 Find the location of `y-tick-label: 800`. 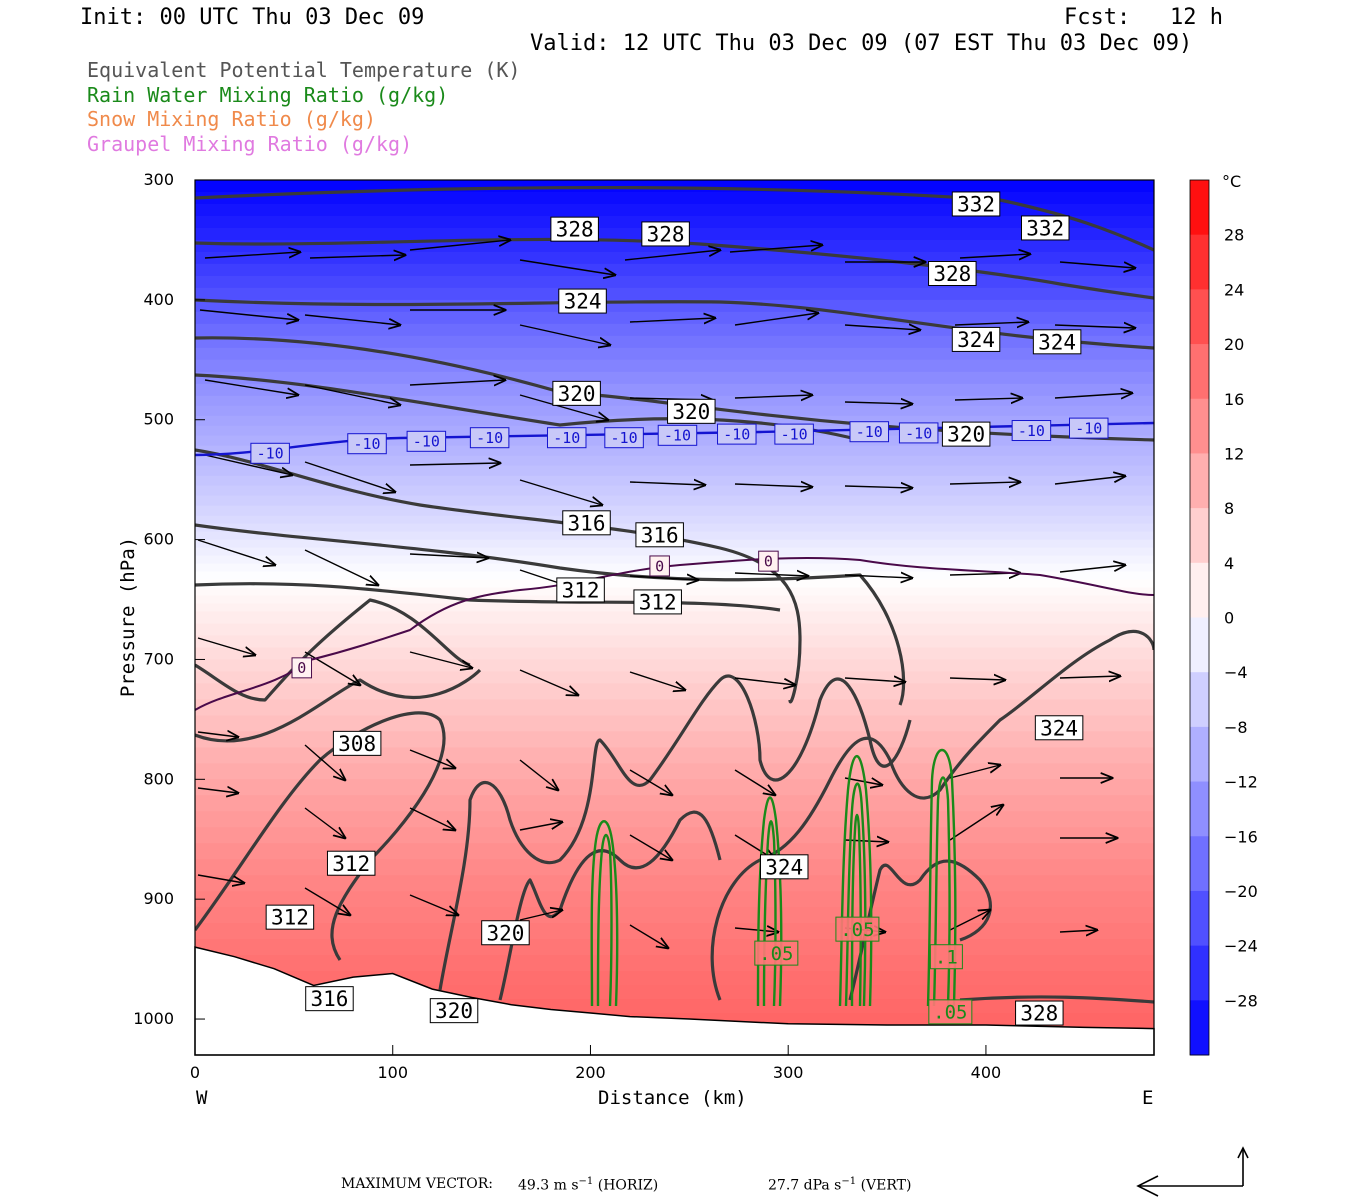

y-tick-label: 800 is located at coordinates (158, 778).